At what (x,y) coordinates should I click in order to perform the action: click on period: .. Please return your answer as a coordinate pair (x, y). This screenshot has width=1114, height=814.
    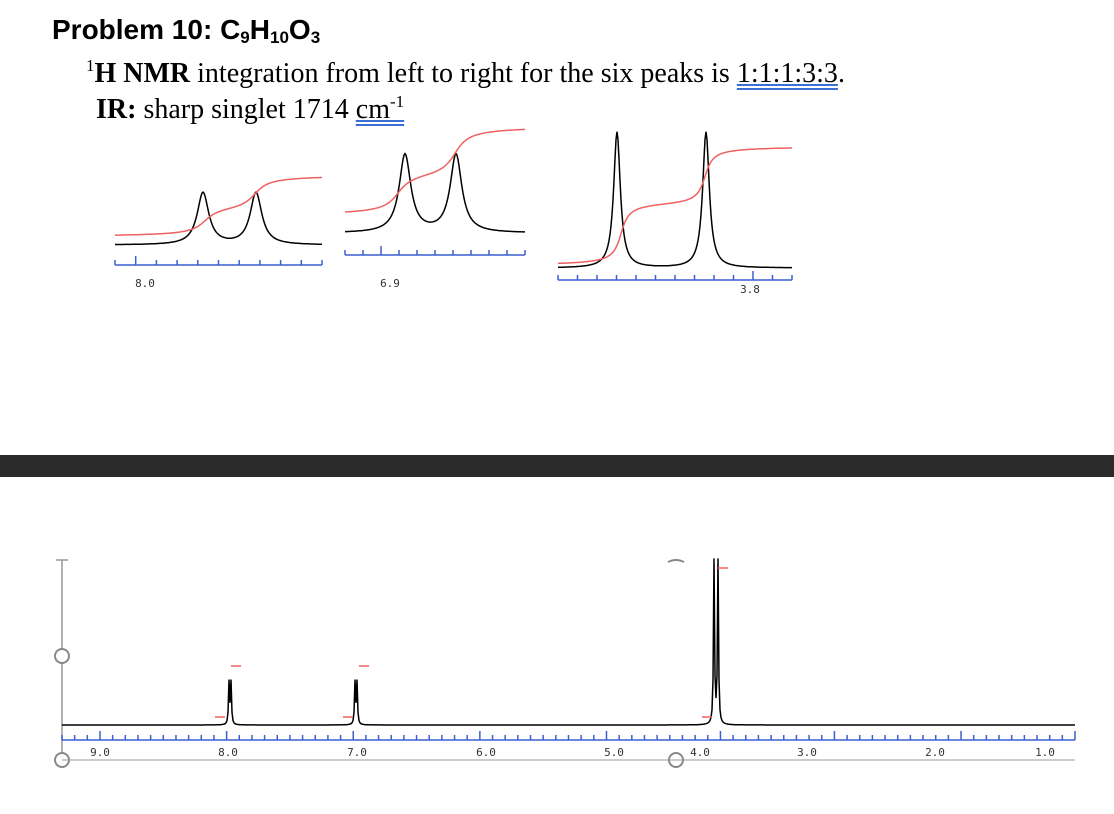
    Looking at the image, I should click on (841, 73).